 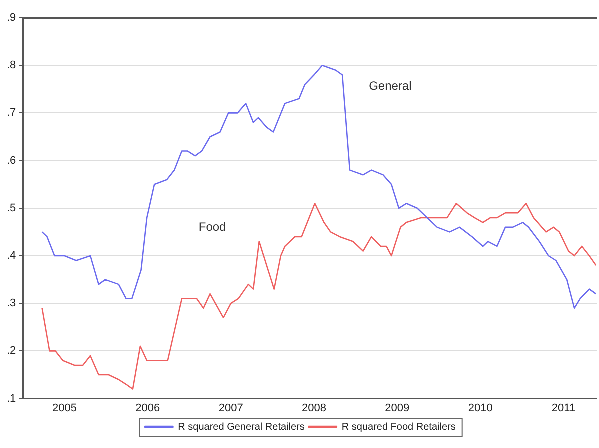 What do you see at coordinates (11, 66) in the screenshot?
I see `y-tick-label: .8` at bounding box center [11, 66].